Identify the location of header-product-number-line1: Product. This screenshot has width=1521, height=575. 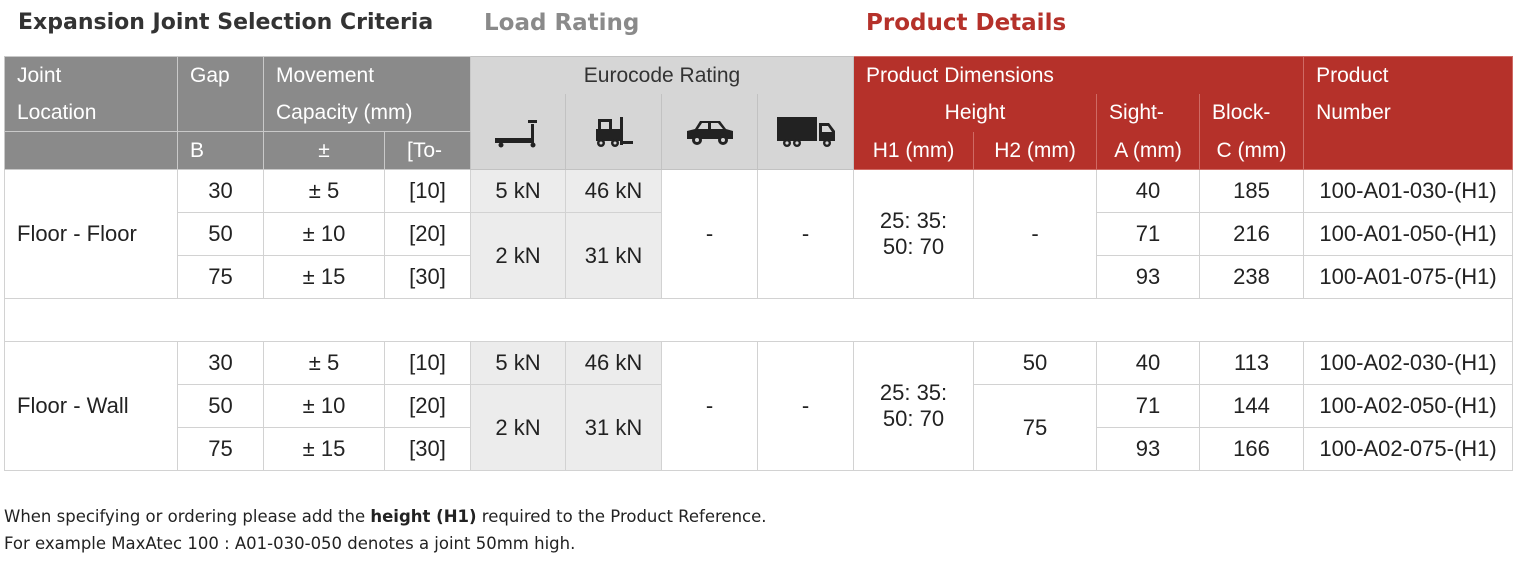
(1352, 75).